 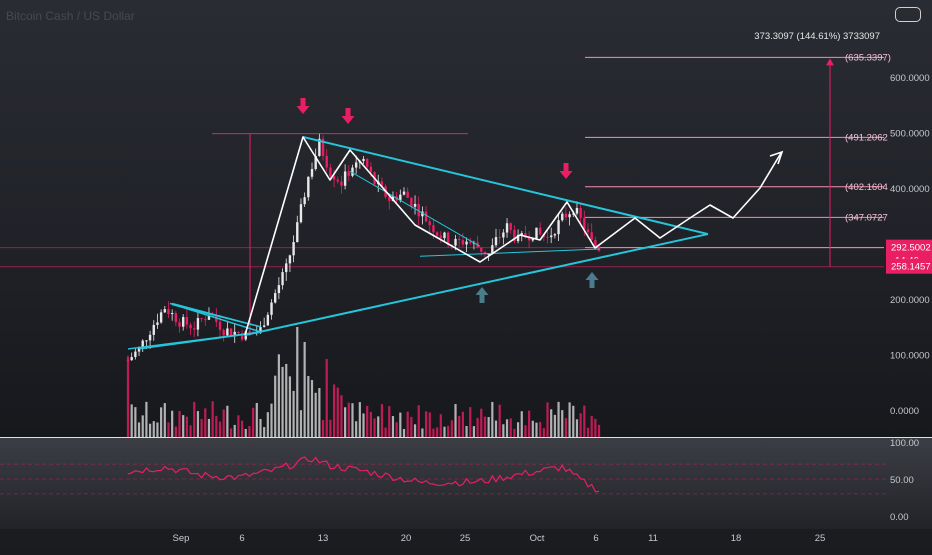 I want to click on fullscreen-button, so click(x=908, y=14).